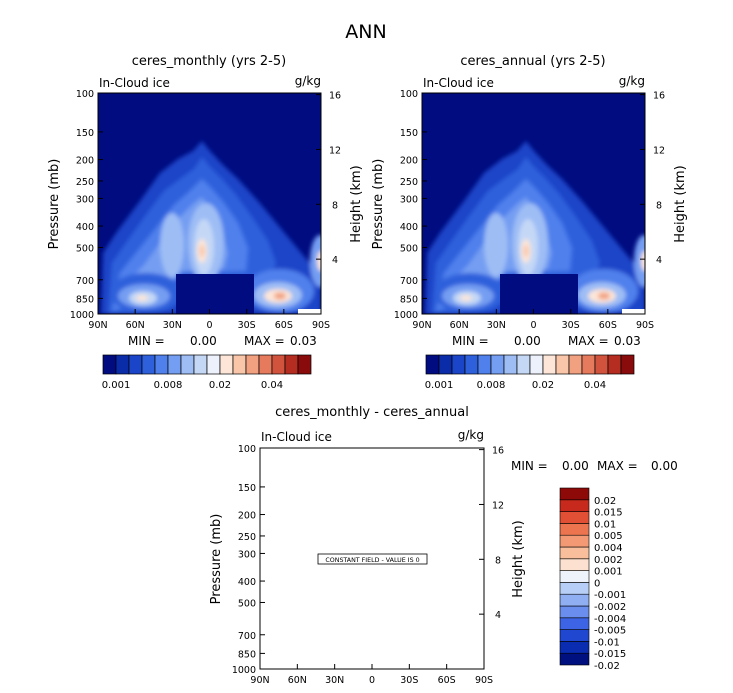  I want to click on panel-title: ceres_monthly - ceres_annual, so click(372, 412).